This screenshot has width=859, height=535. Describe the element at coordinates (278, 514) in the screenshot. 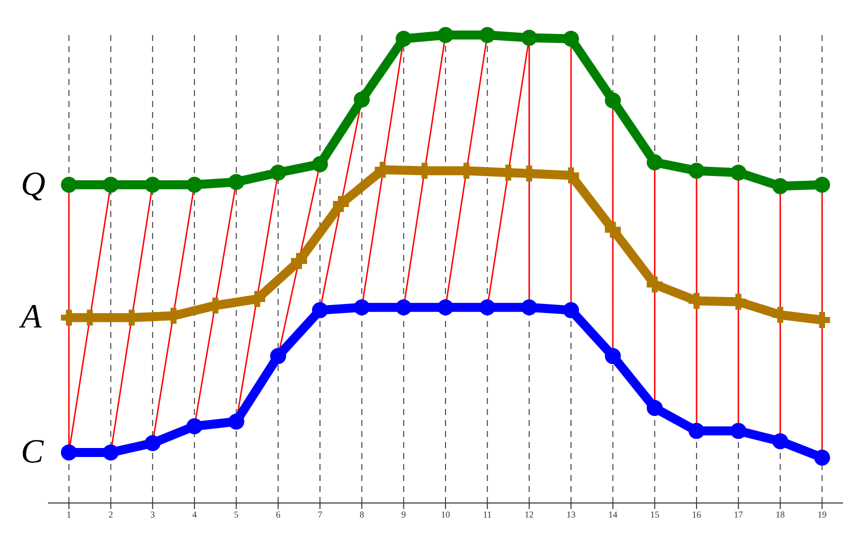

I see `x-tick-label: 6` at that location.